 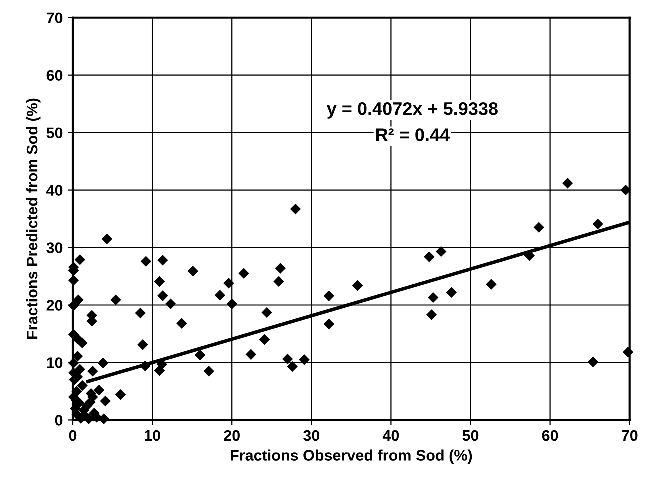 I want to click on y-tick-label: 20, so click(x=54, y=305).